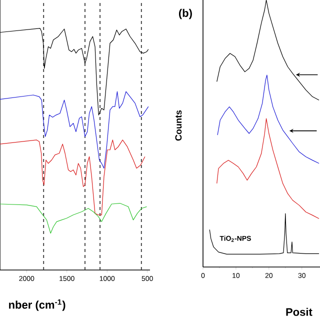  Describe the element at coordinates (185, 14) in the screenshot. I see `text: (b)` at that location.